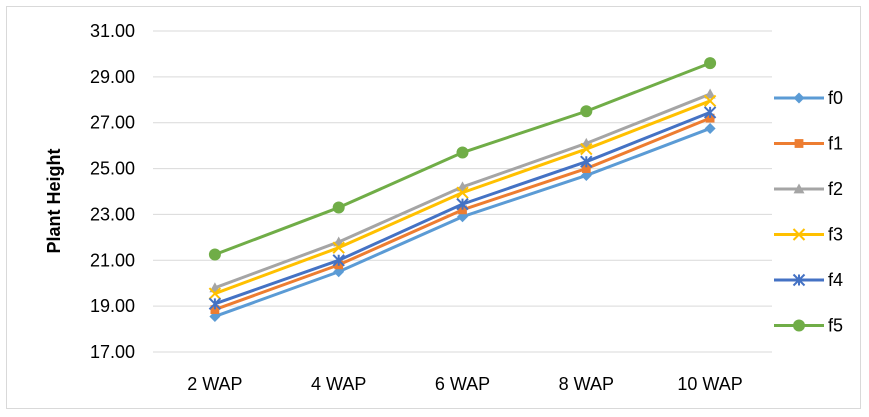 Image resolution: width=869 pixels, height=417 pixels. I want to click on x-tick-label: 2 WAP, so click(214, 384).